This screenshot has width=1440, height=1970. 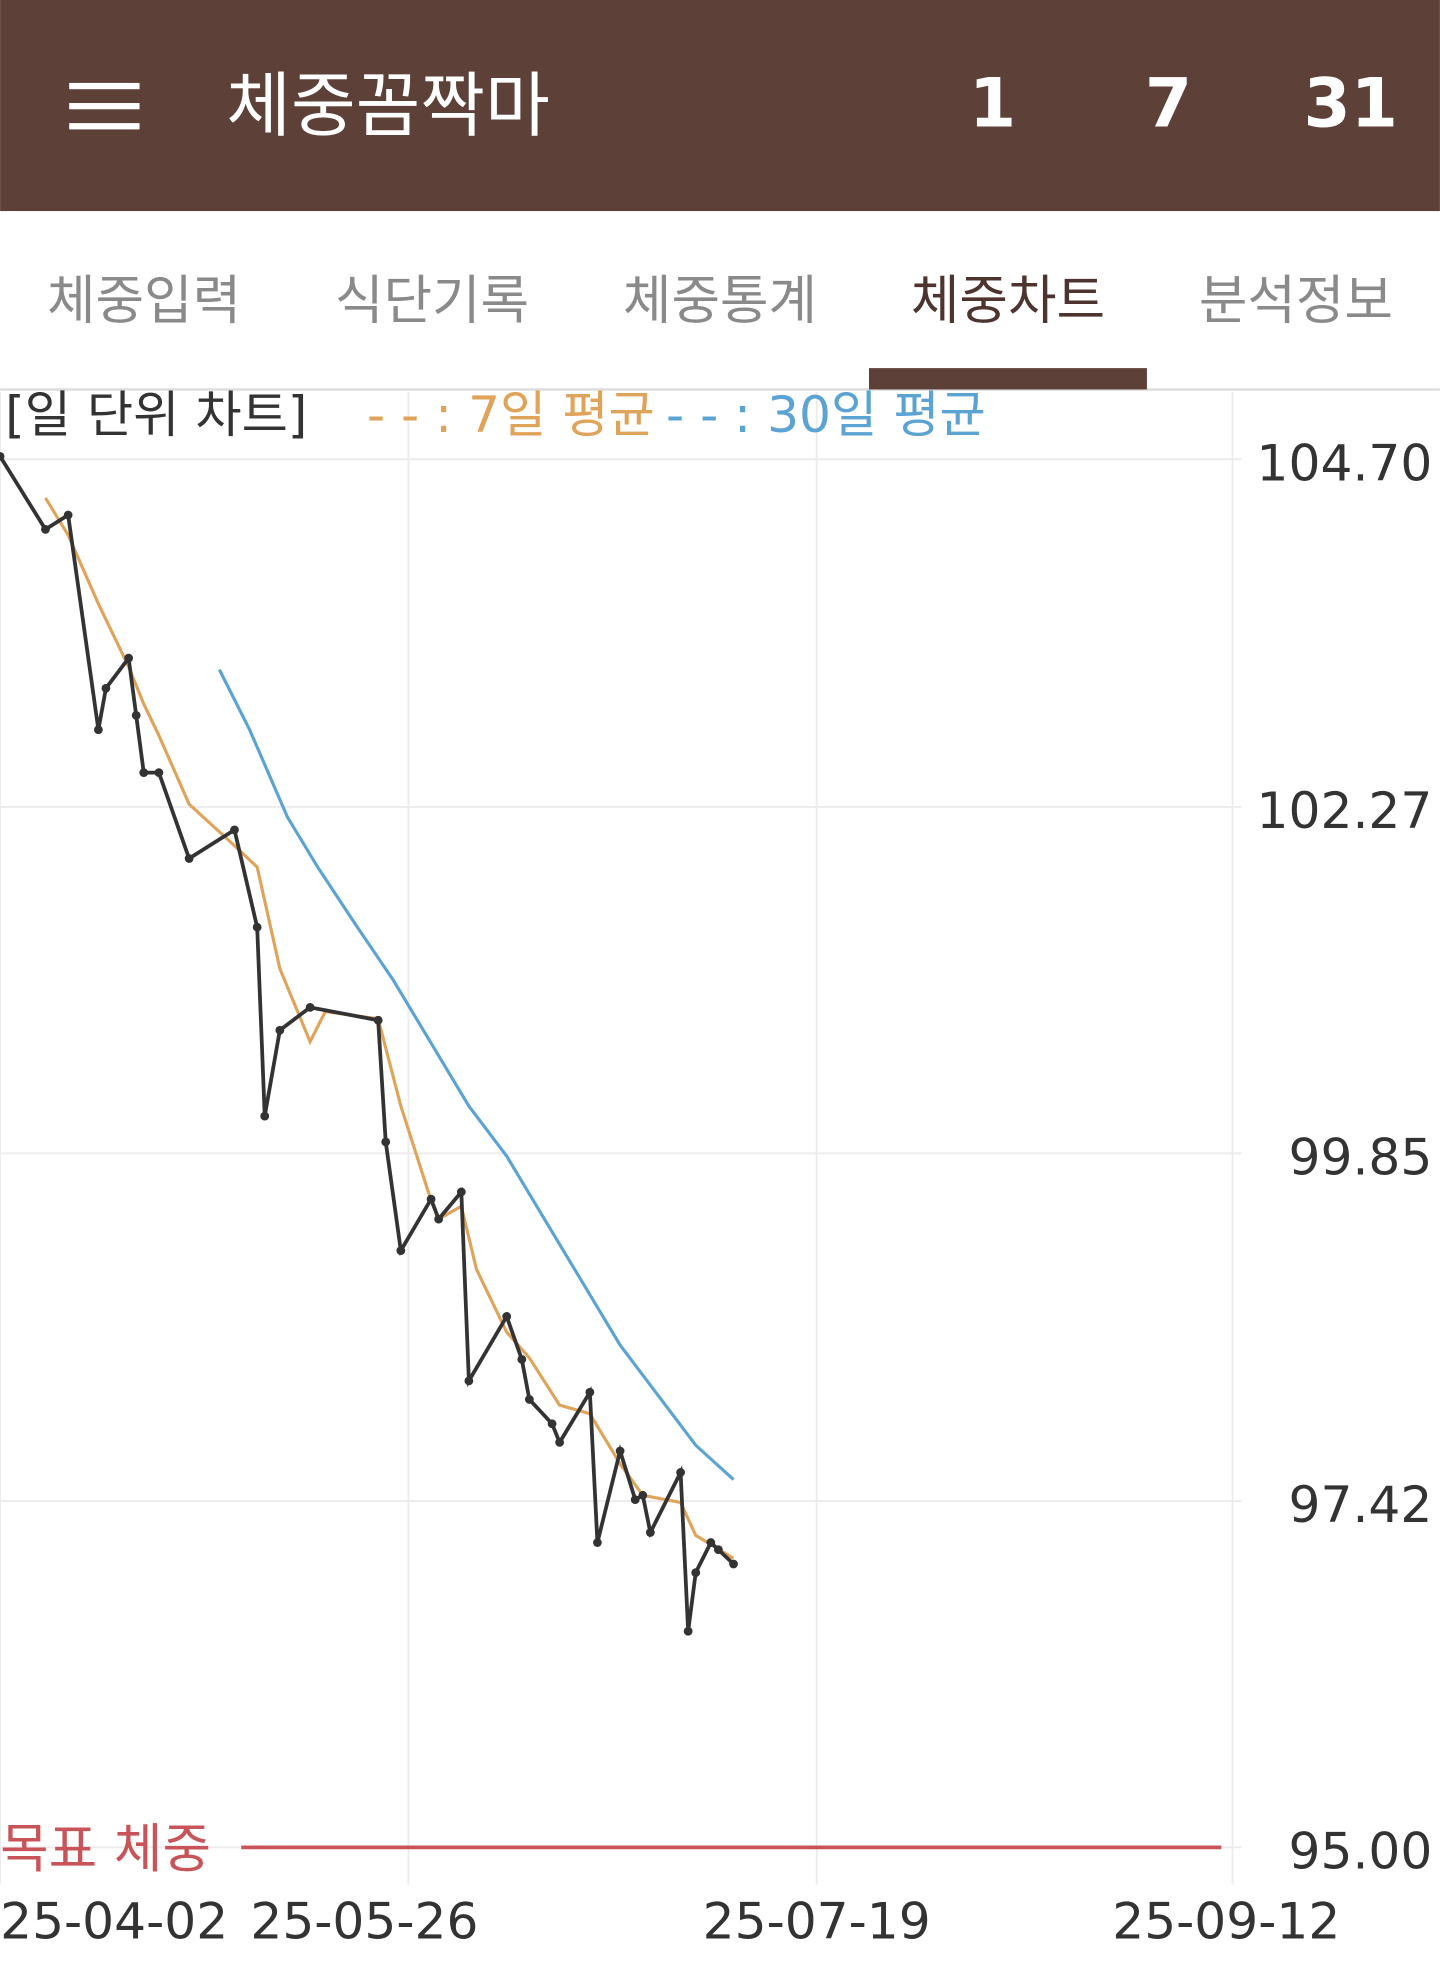 What do you see at coordinates (432, 301) in the screenshot?
I see `tab: 식단기록` at bounding box center [432, 301].